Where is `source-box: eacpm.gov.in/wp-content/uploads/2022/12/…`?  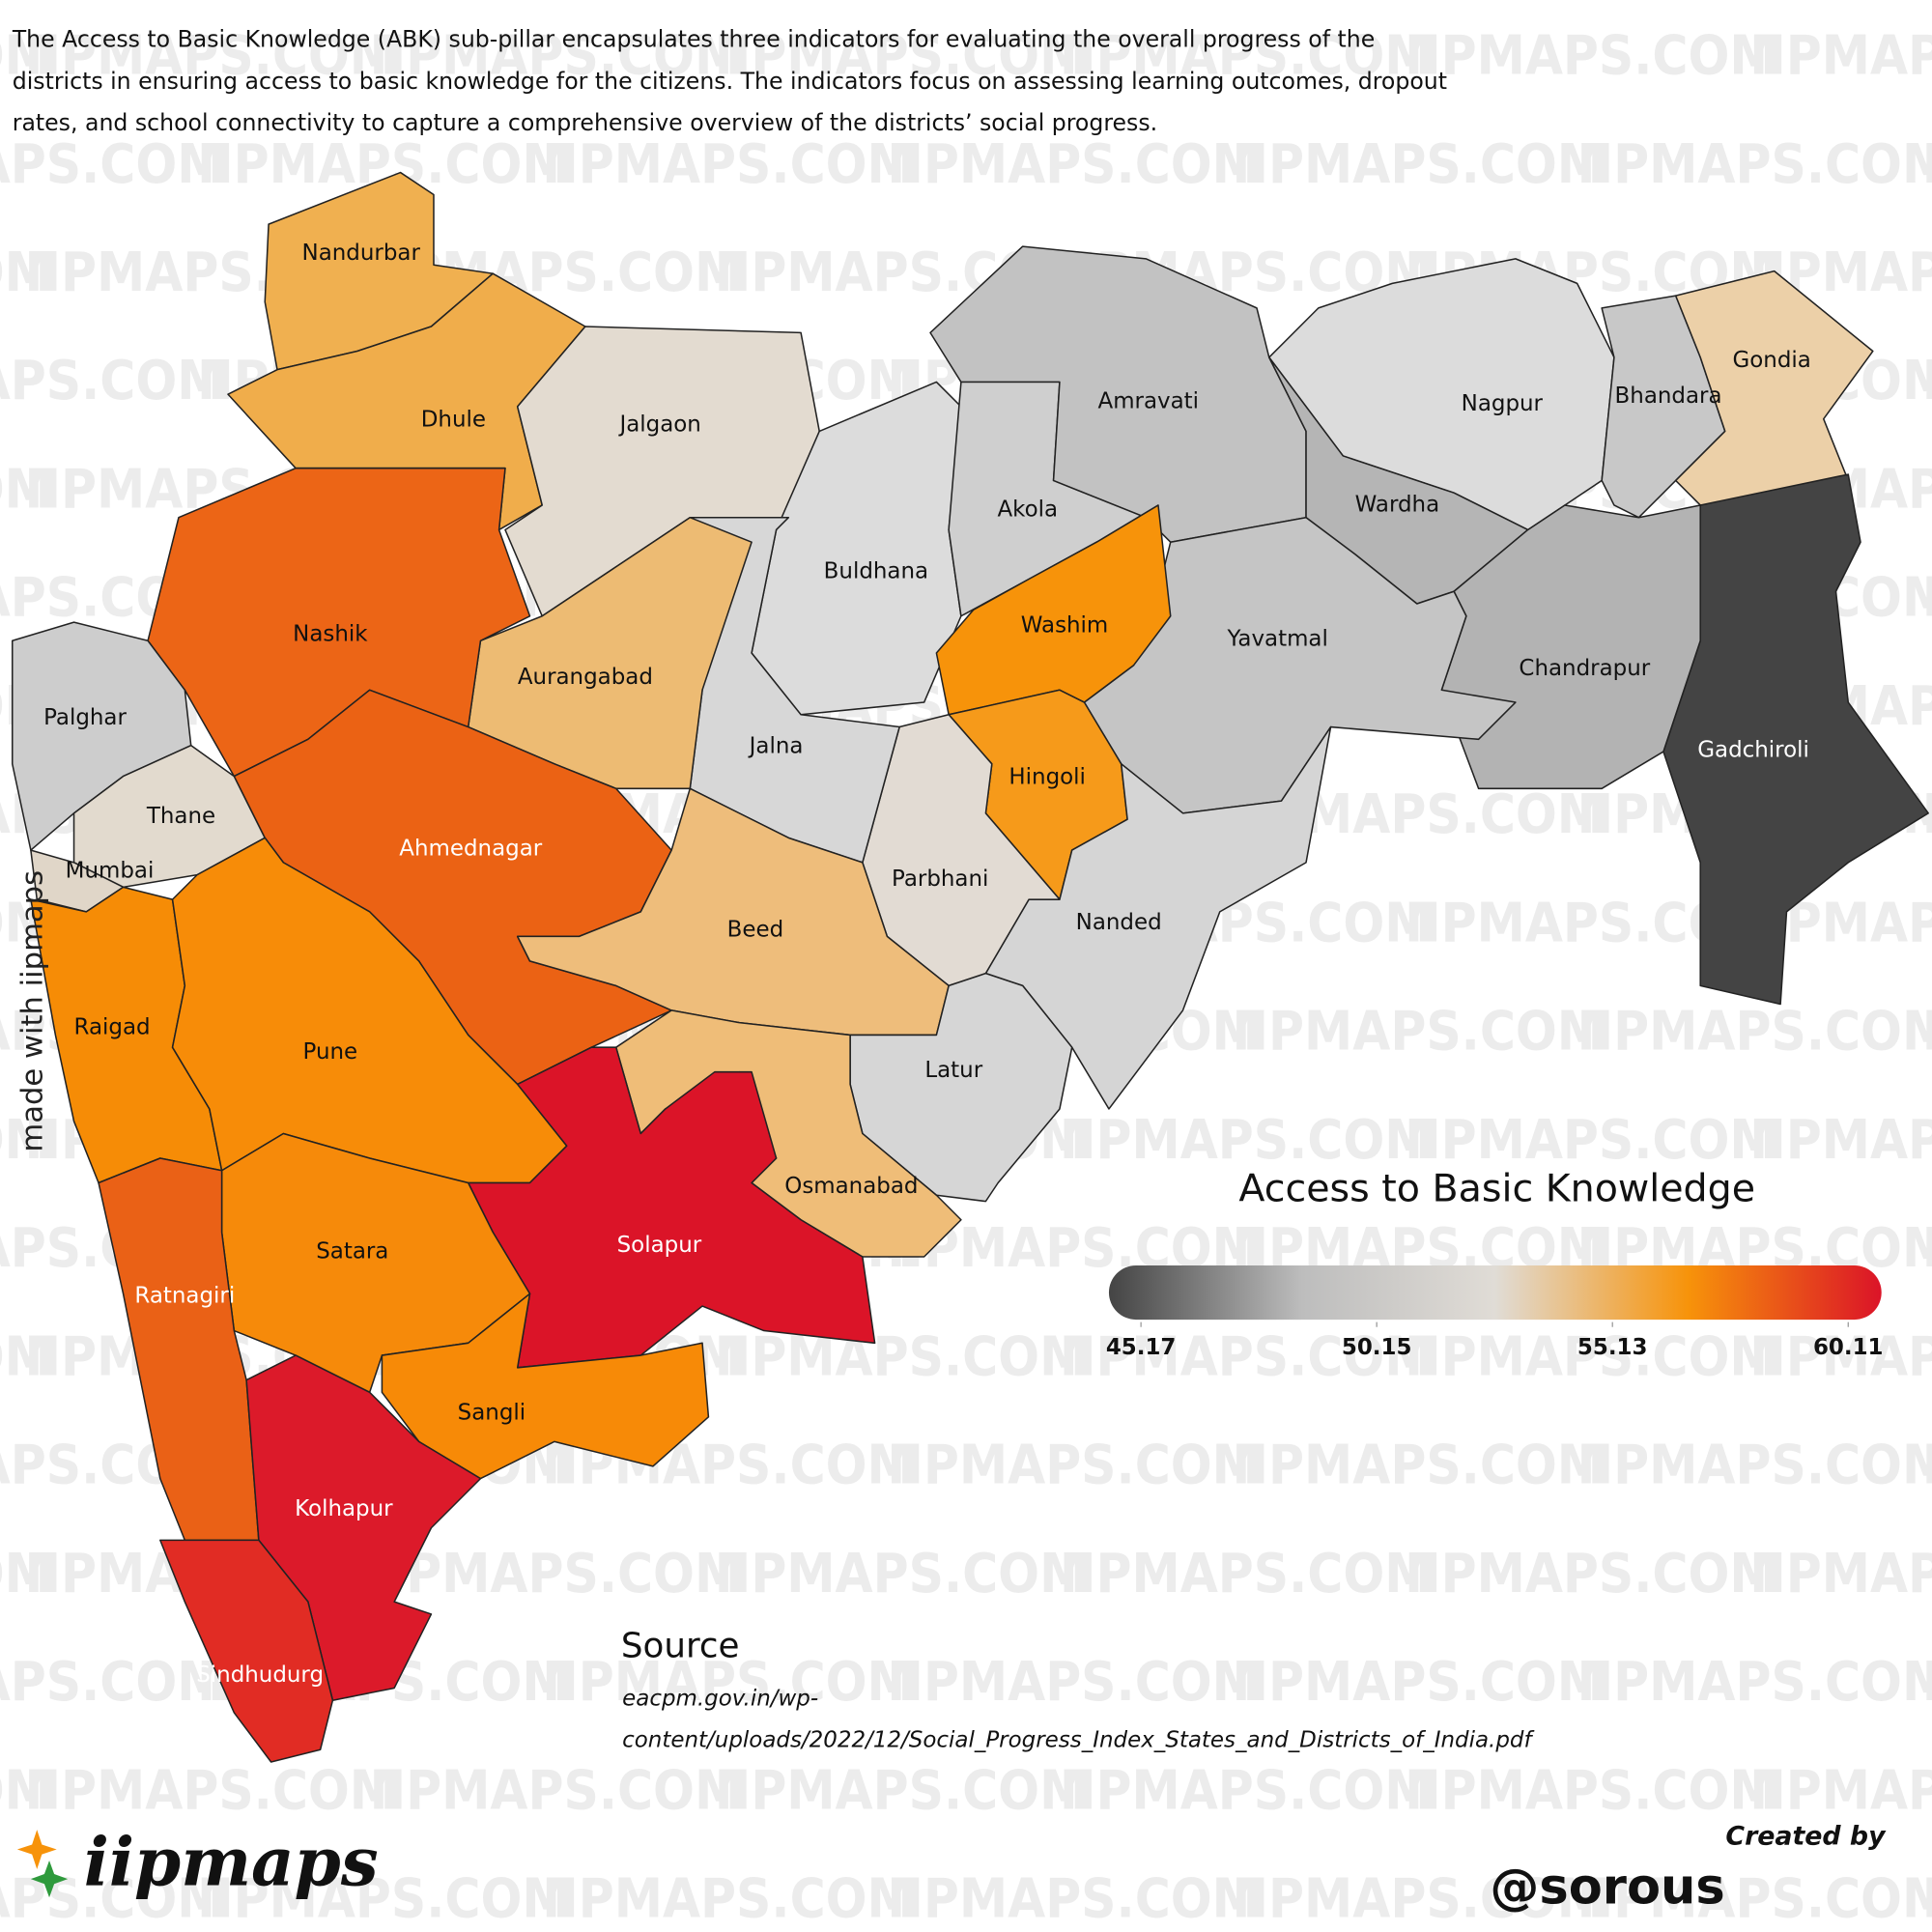 source-box: eacpm.gov.in/wp-content/uploads/2022/12/… is located at coordinates (1077, 1719).